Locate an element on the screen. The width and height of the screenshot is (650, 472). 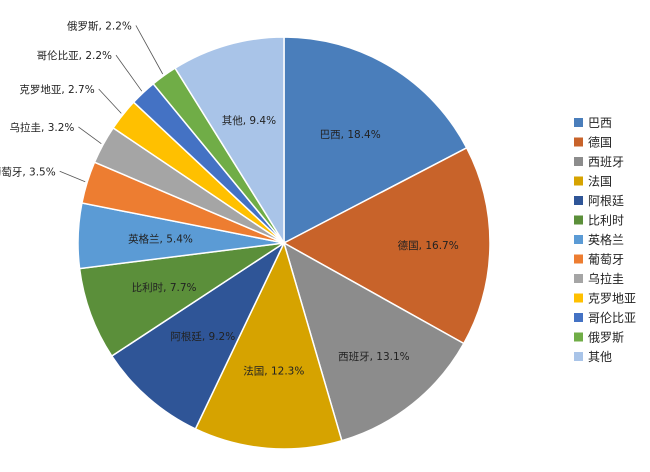
slice-label: 英格兰, 5.4% is located at coordinates (160, 239).